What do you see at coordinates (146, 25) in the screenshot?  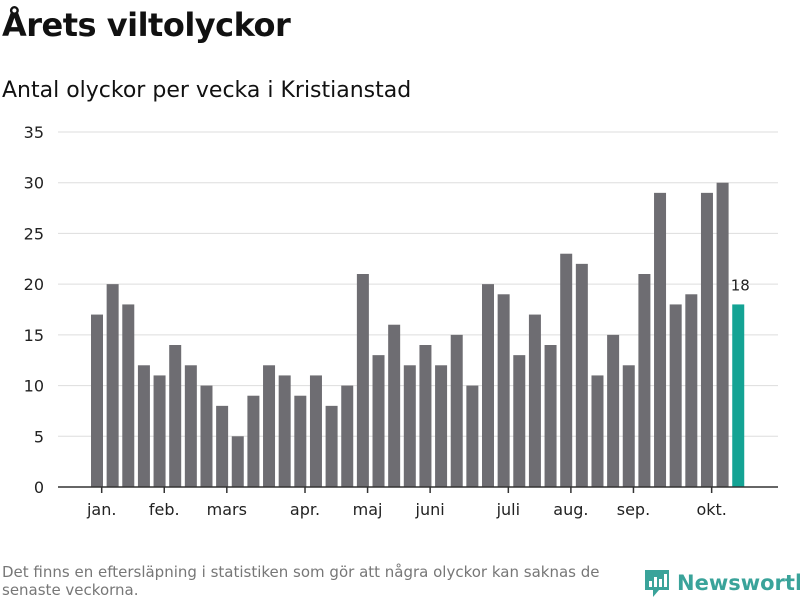 I see `chart-title: Årets viltolyckor` at bounding box center [146, 25].